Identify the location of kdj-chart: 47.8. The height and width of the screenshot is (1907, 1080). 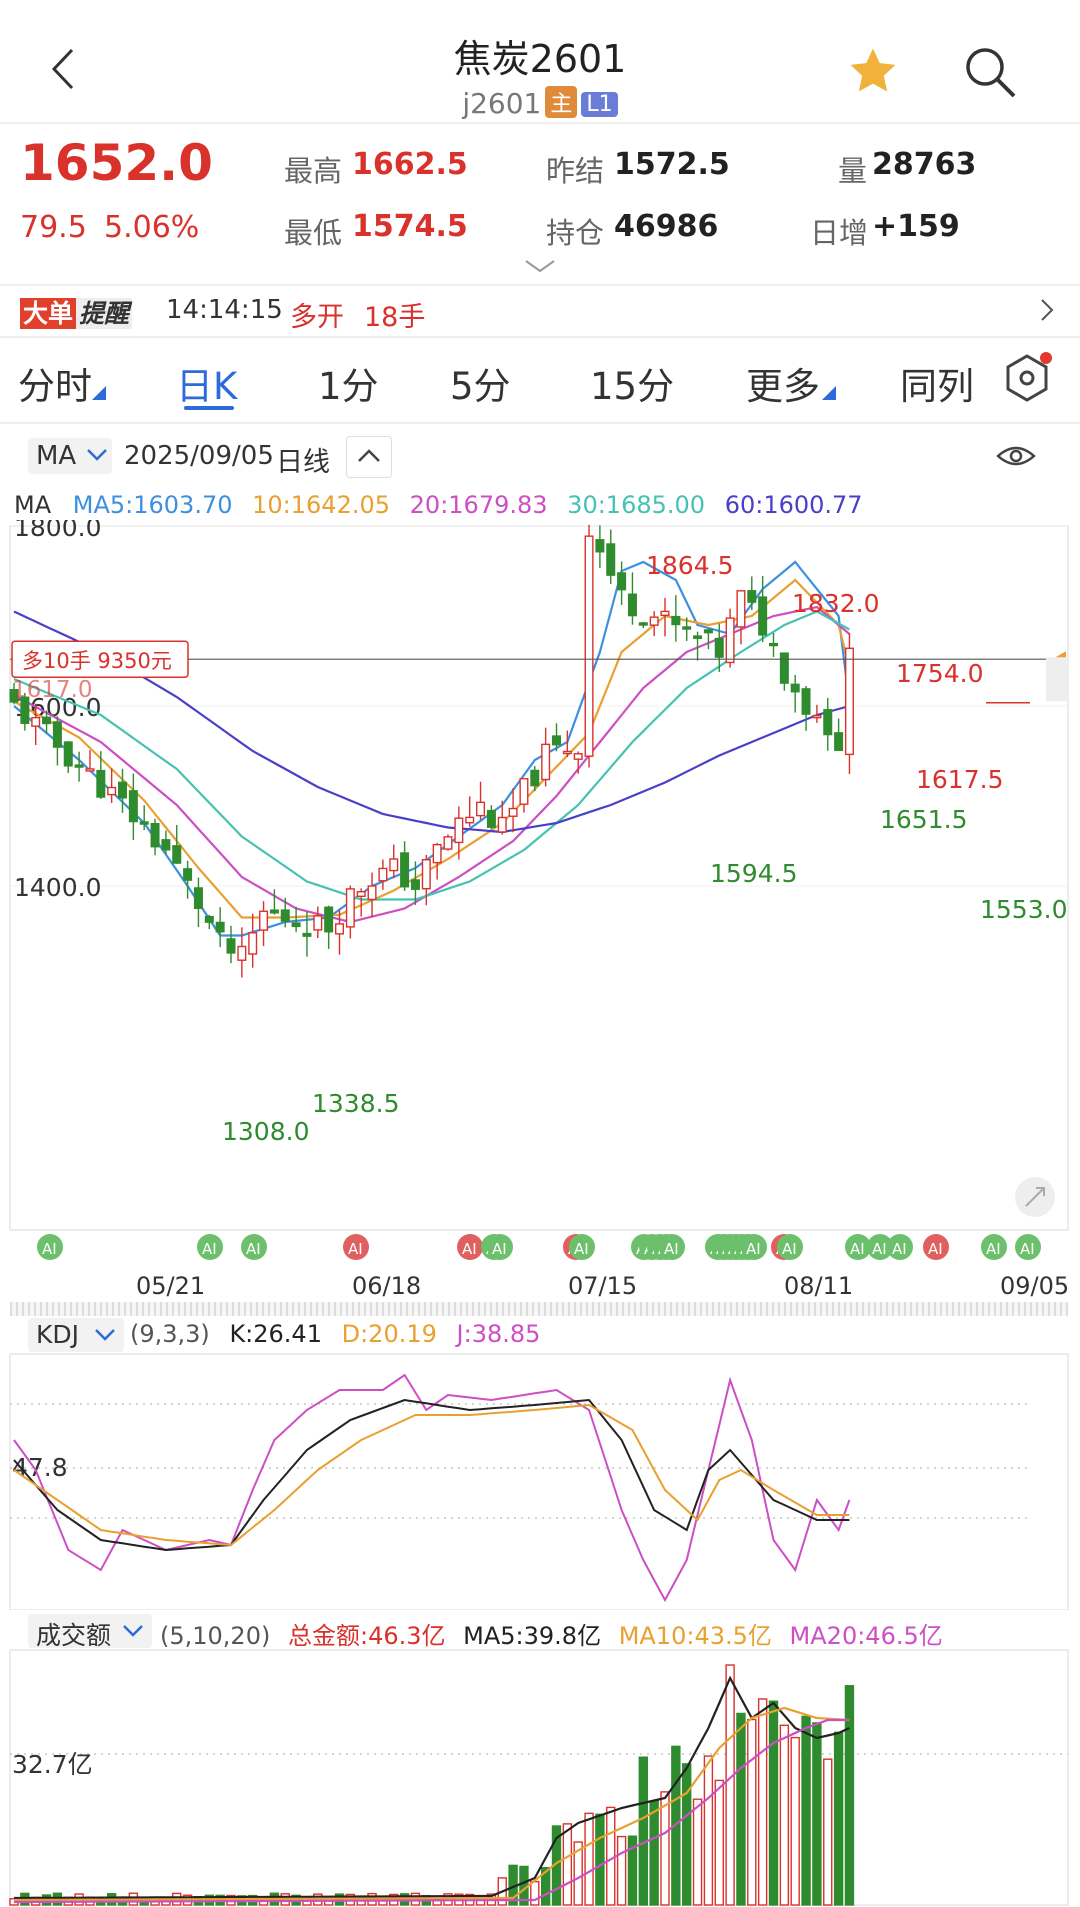
(540, 1480).